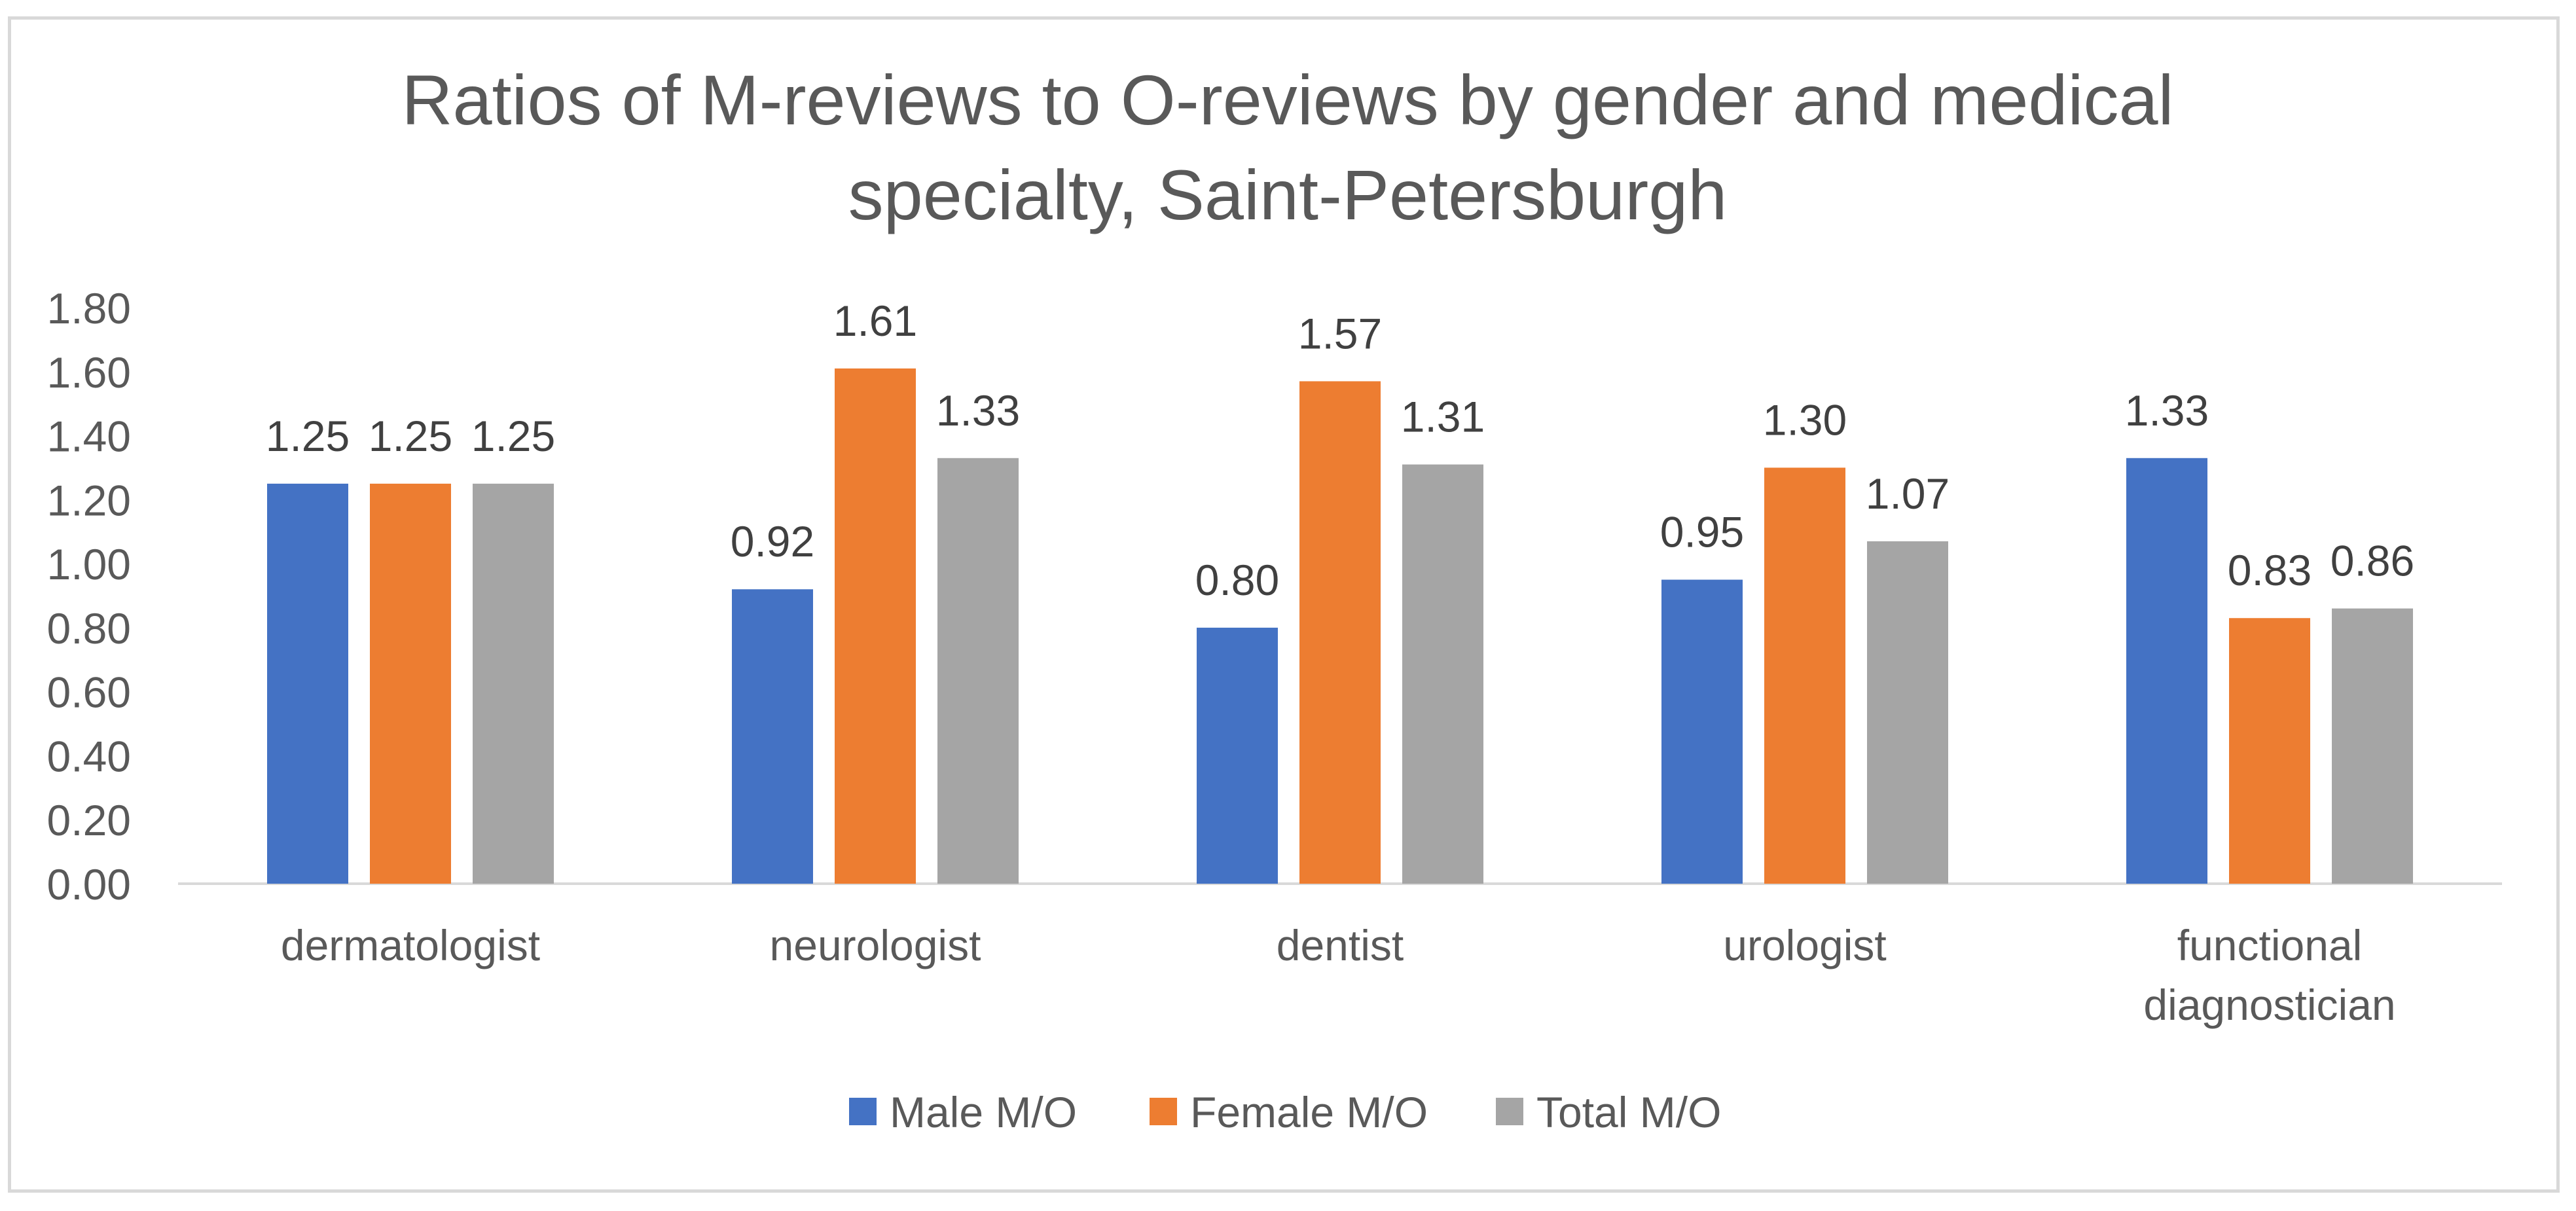  What do you see at coordinates (2270, 570) in the screenshot?
I see `data-label: 0.83` at bounding box center [2270, 570].